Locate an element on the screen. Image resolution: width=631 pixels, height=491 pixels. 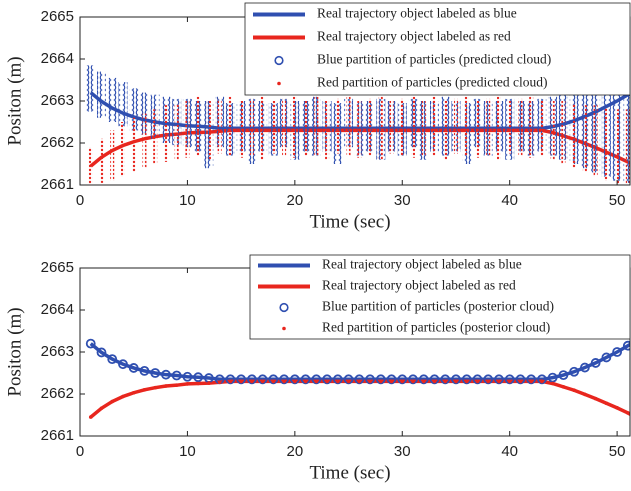
plot is located at coordinates (357, 378).